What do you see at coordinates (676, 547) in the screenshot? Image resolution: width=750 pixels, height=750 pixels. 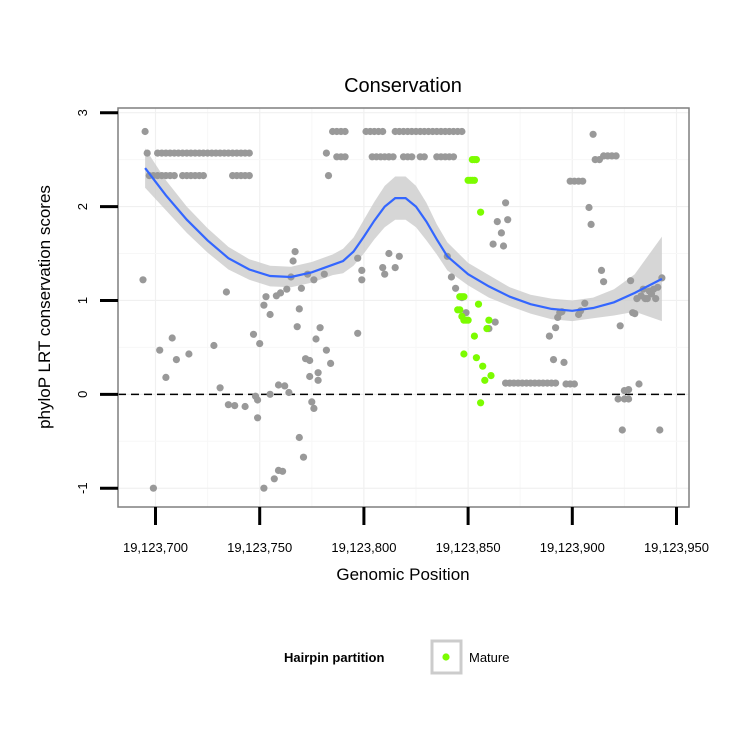 I see `x-tick-label: 19,123,950` at bounding box center [676, 547].